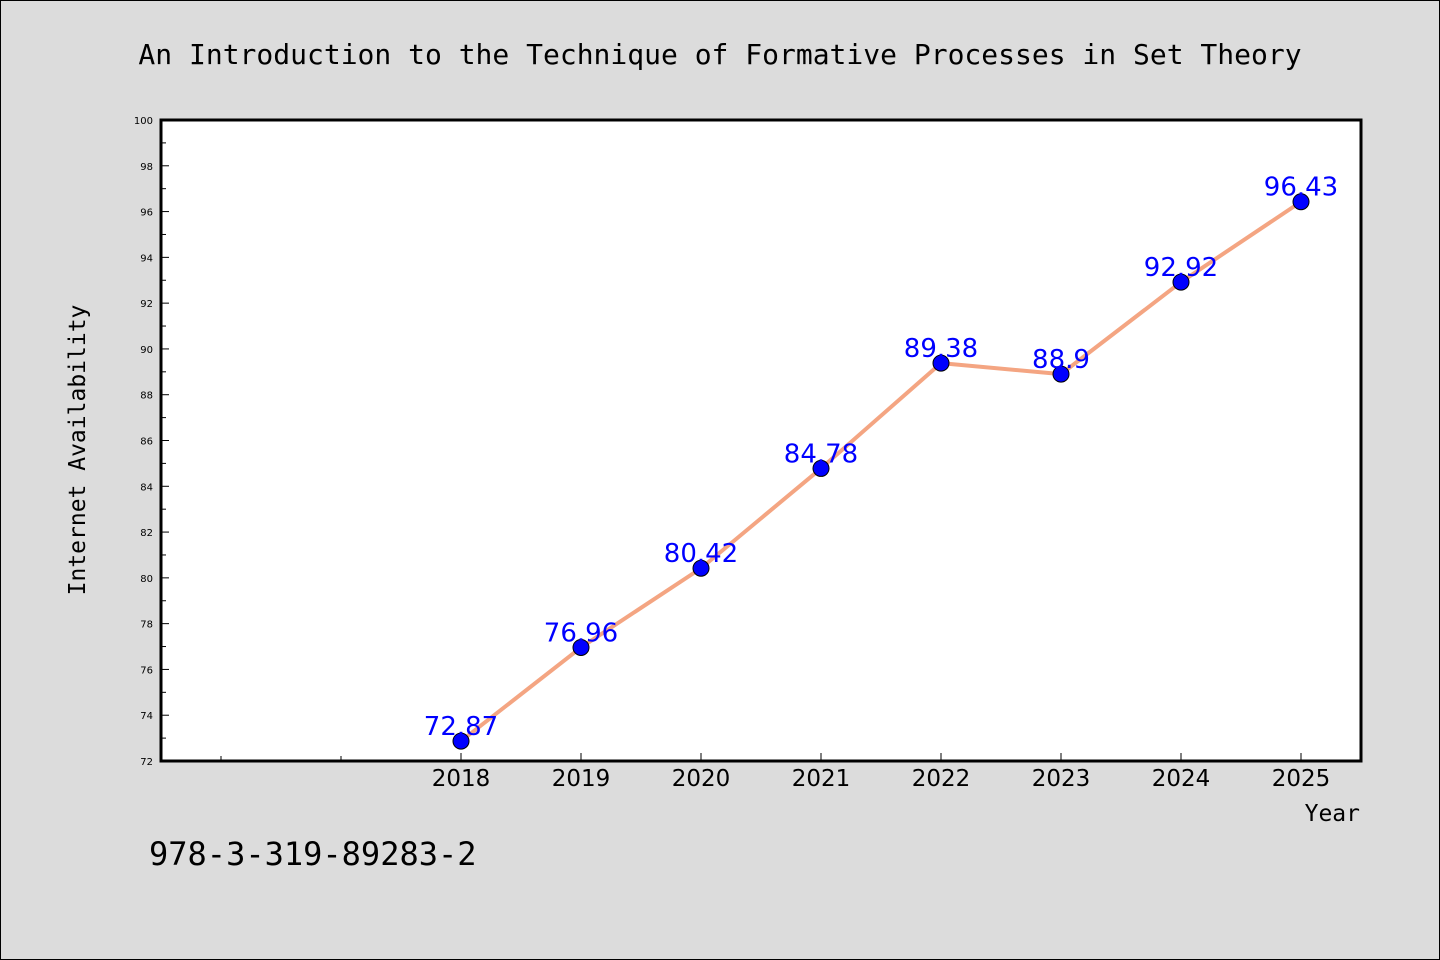 The width and height of the screenshot is (1440, 960). I want to click on y-tick-label: 94, so click(146, 258).